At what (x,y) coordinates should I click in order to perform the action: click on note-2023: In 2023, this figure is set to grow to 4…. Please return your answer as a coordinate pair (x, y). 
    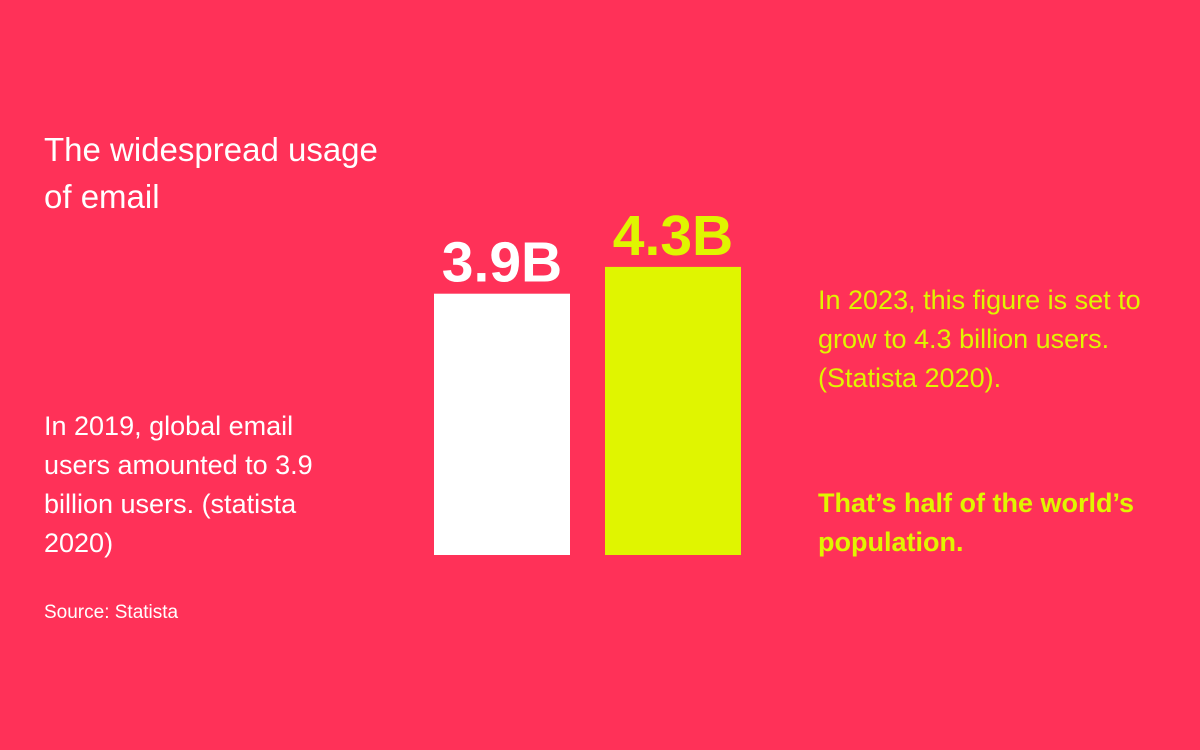
    Looking at the image, I should click on (979, 339).